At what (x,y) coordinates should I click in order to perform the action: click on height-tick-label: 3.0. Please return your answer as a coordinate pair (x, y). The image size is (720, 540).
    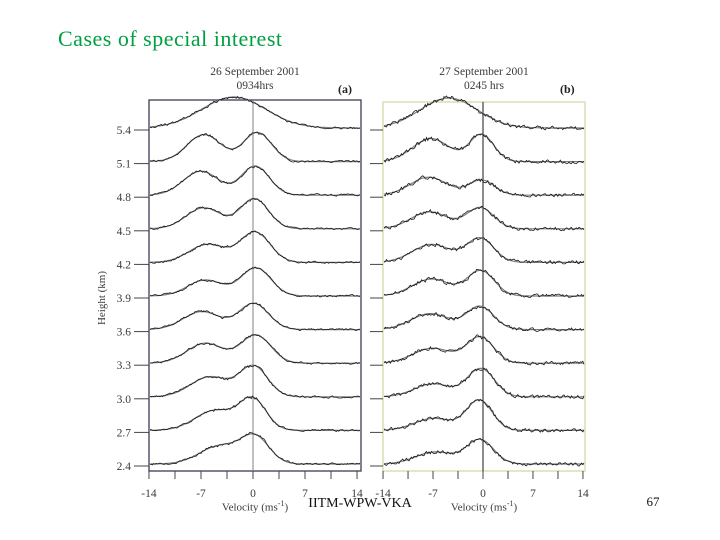
    Looking at the image, I should click on (124, 400).